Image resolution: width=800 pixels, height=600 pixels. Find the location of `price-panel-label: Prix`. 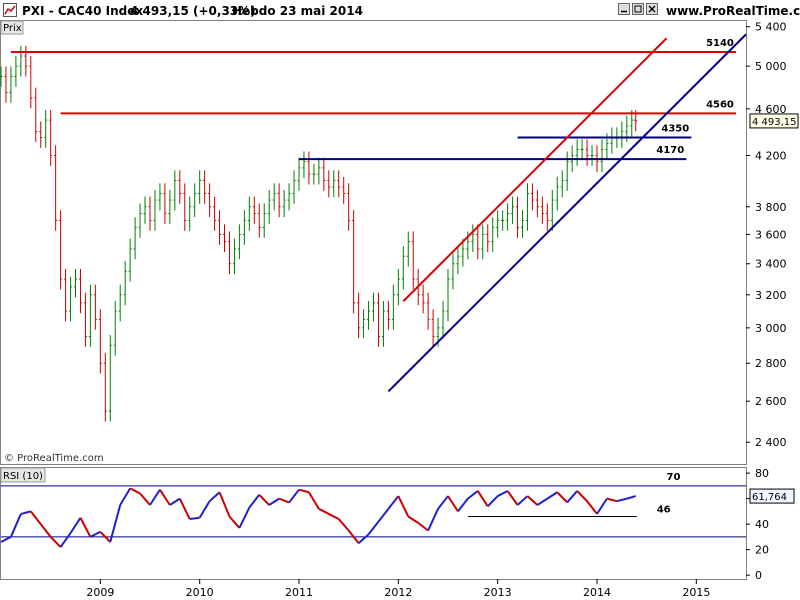

price-panel-label: Prix is located at coordinates (12, 28).